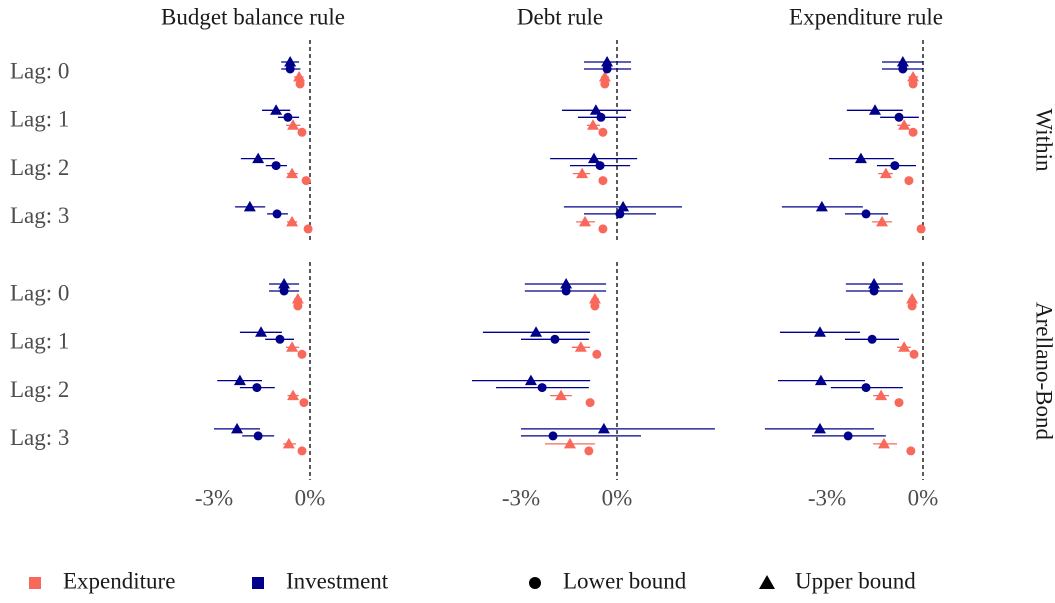 Image resolution: width=1055 pixels, height=603 pixels. What do you see at coordinates (253, 16) in the screenshot?
I see `column-title: Budget balance rule` at bounding box center [253, 16].